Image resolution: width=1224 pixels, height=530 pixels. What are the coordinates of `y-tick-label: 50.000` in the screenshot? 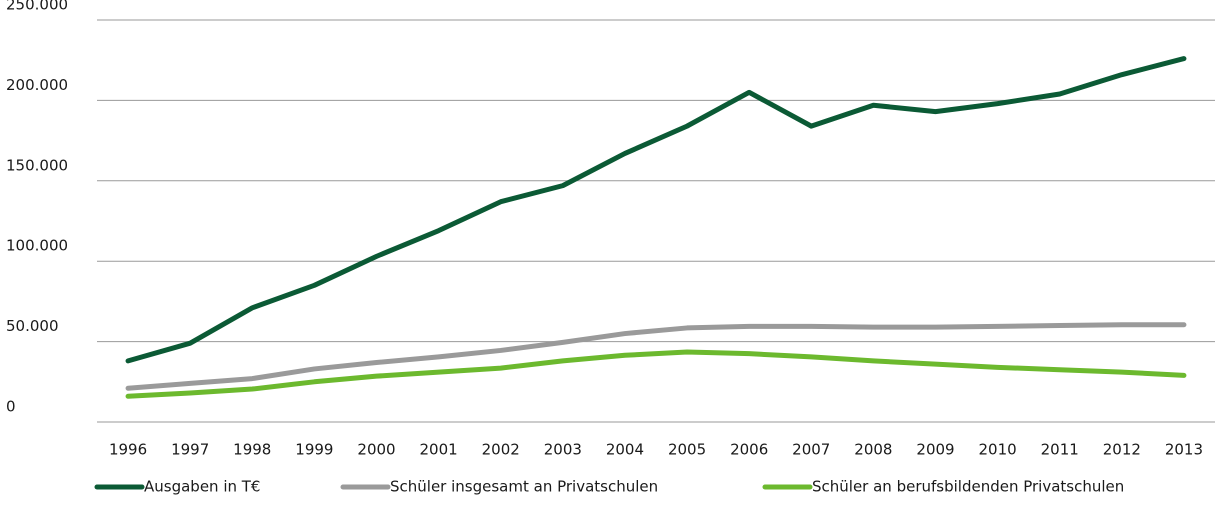 It's located at (32, 326).